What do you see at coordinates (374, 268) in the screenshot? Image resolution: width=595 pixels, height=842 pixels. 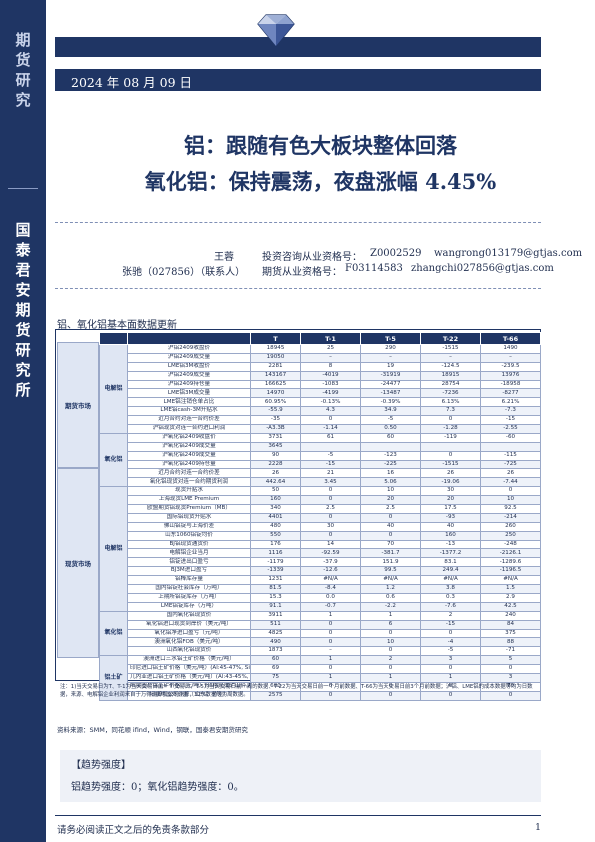 I see `author-cert: F03114583` at bounding box center [374, 268].